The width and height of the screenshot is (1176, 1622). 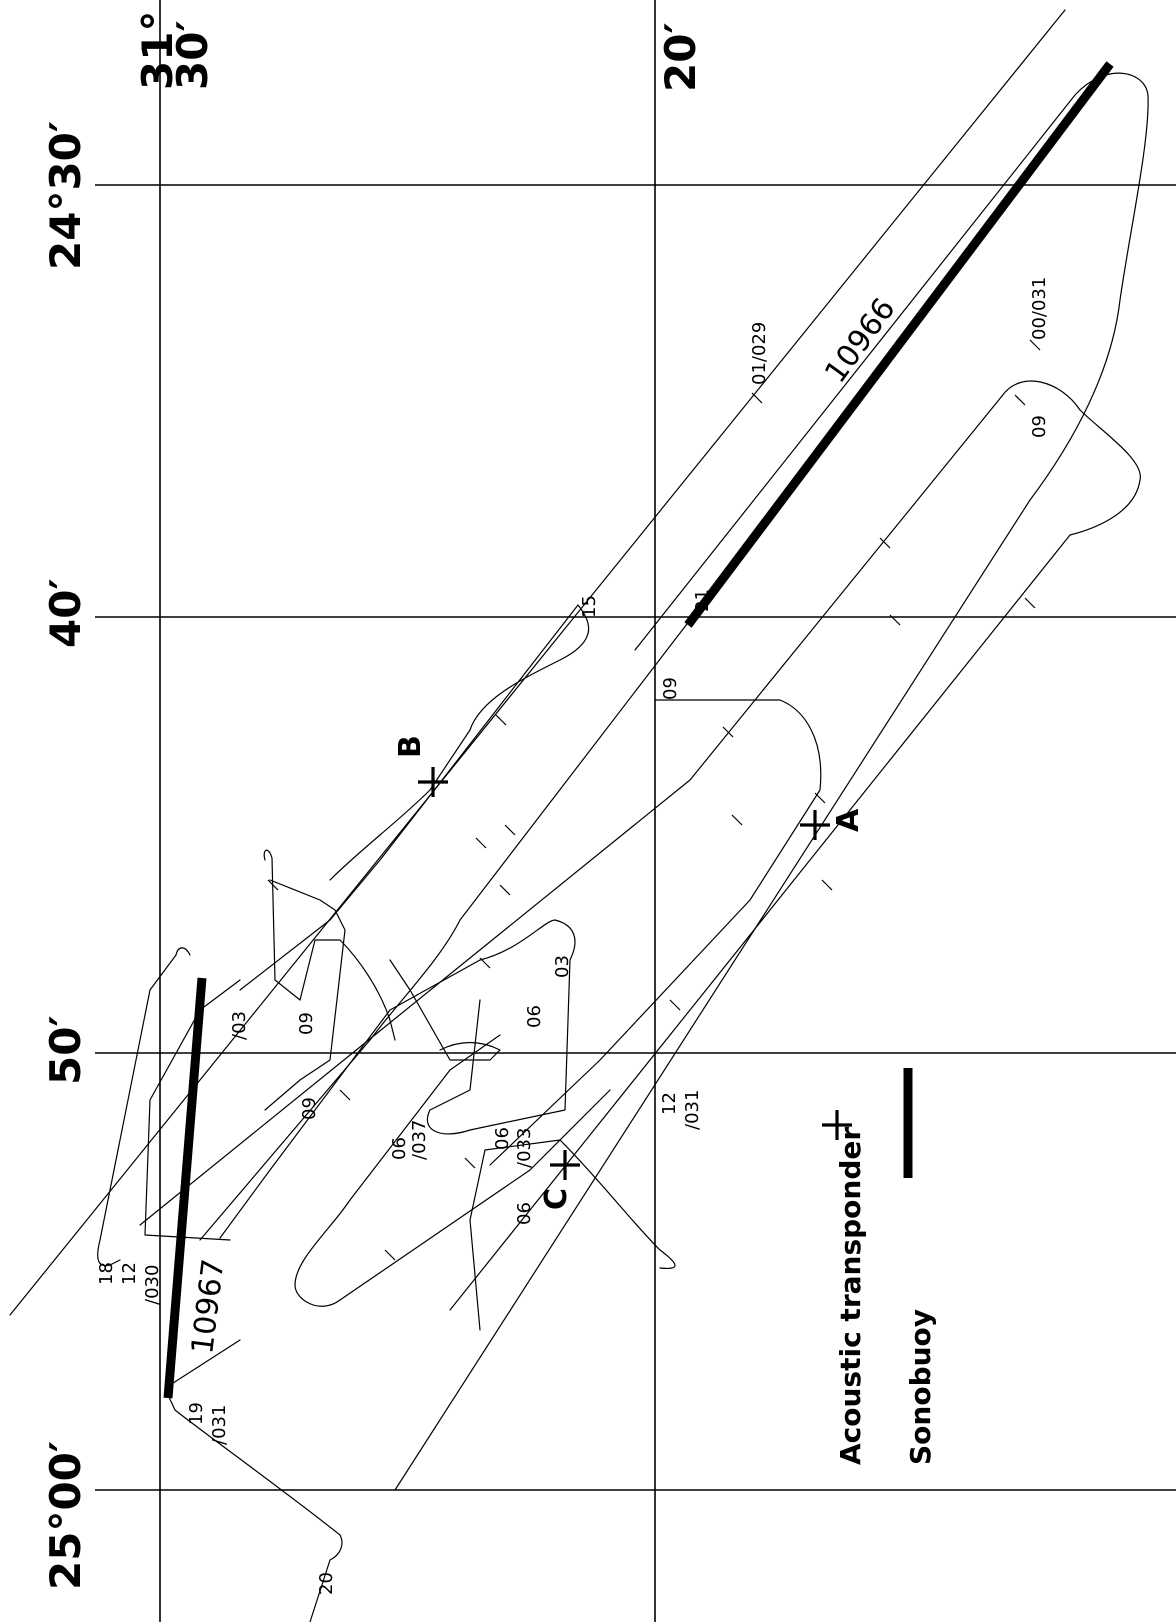 I want to click on ship-track-south, so click(x=572, y=1235).